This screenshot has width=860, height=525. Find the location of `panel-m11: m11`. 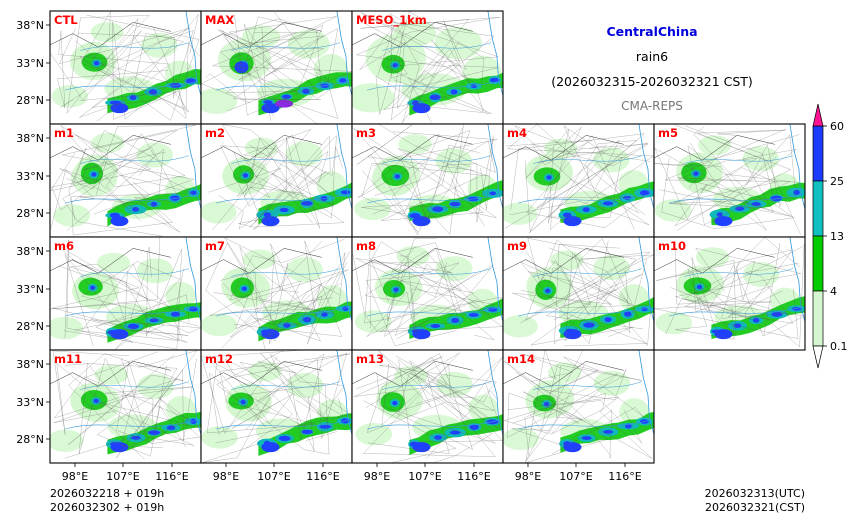

panel-m11: m11 is located at coordinates (125, 406).